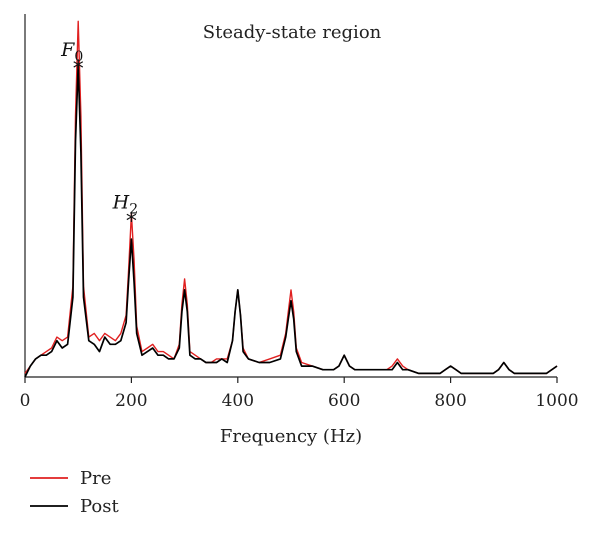 The height and width of the screenshot is (539, 600). What do you see at coordinates (121, 203) in the screenshot?
I see `annotation-label-base: H` at bounding box center [121, 203].